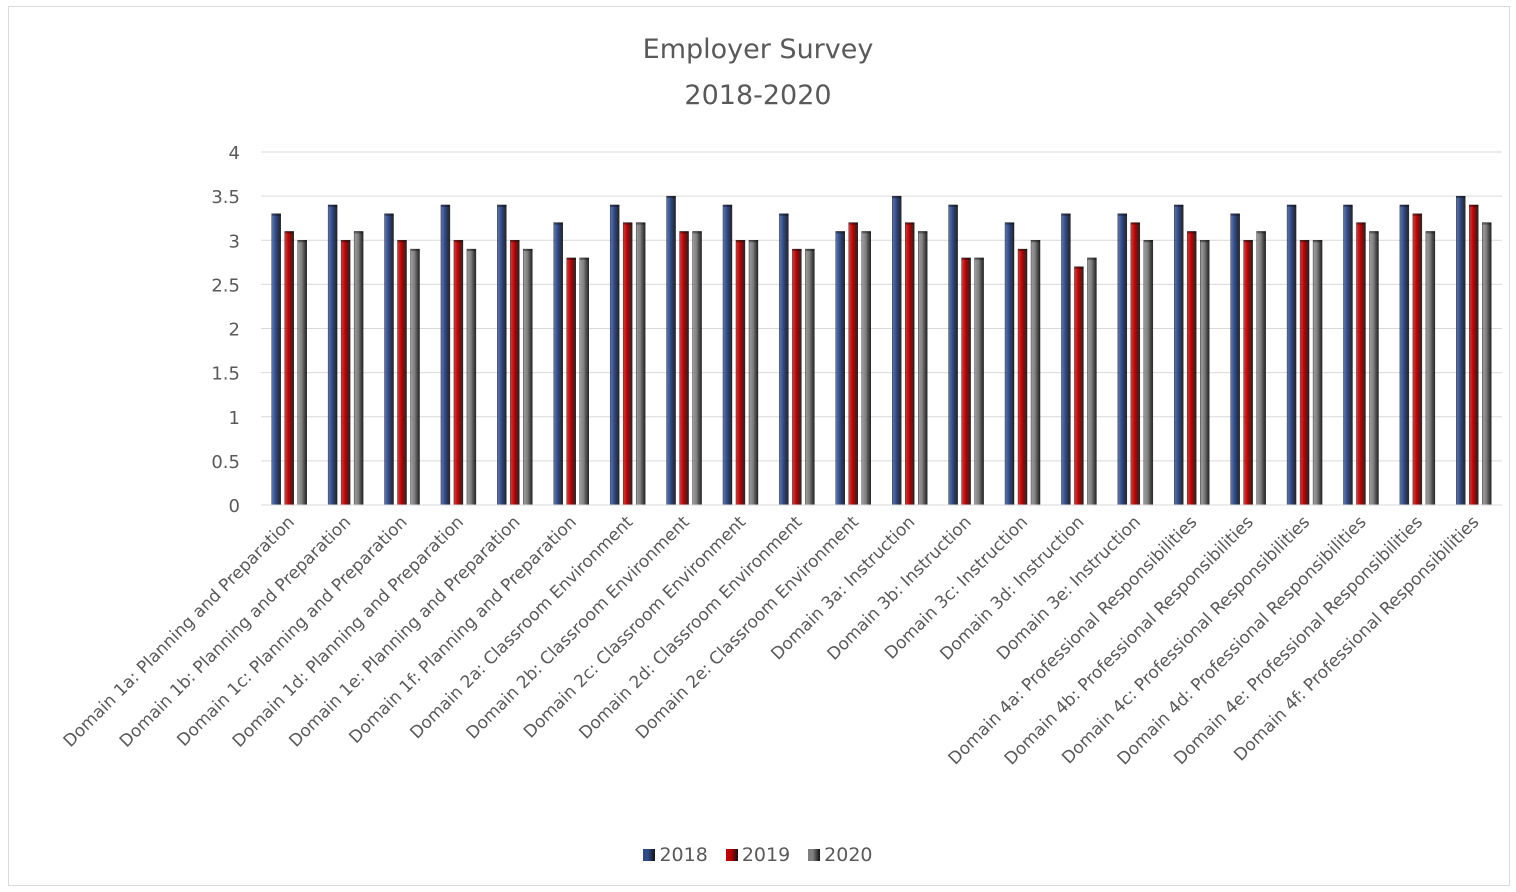 Image resolution: width=1516 pixels, height=892 pixels. What do you see at coordinates (234, 153) in the screenshot?
I see `y-tick-label: 4` at bounding box center [234, 153].